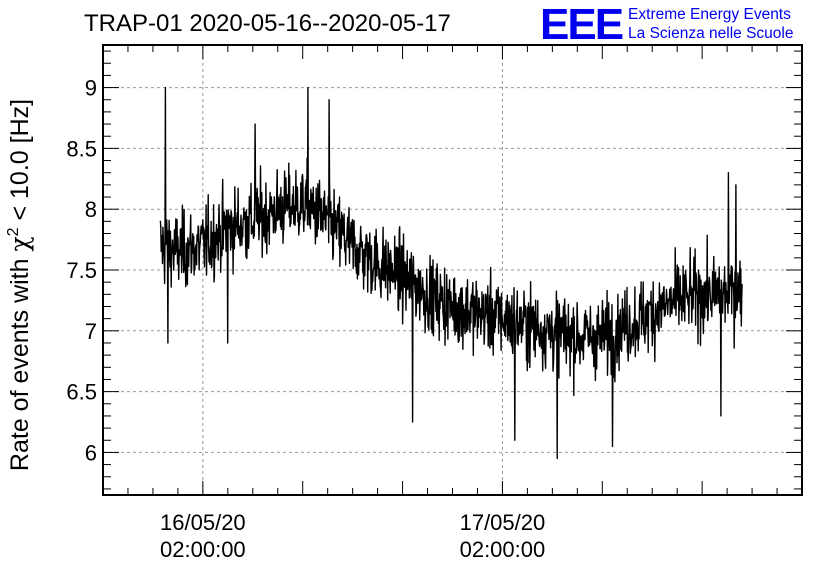  What do you see at coordinates (81, 270) in the screenshot?
I see `y-tick-label: 7.5` at bounding box center [81, 270].